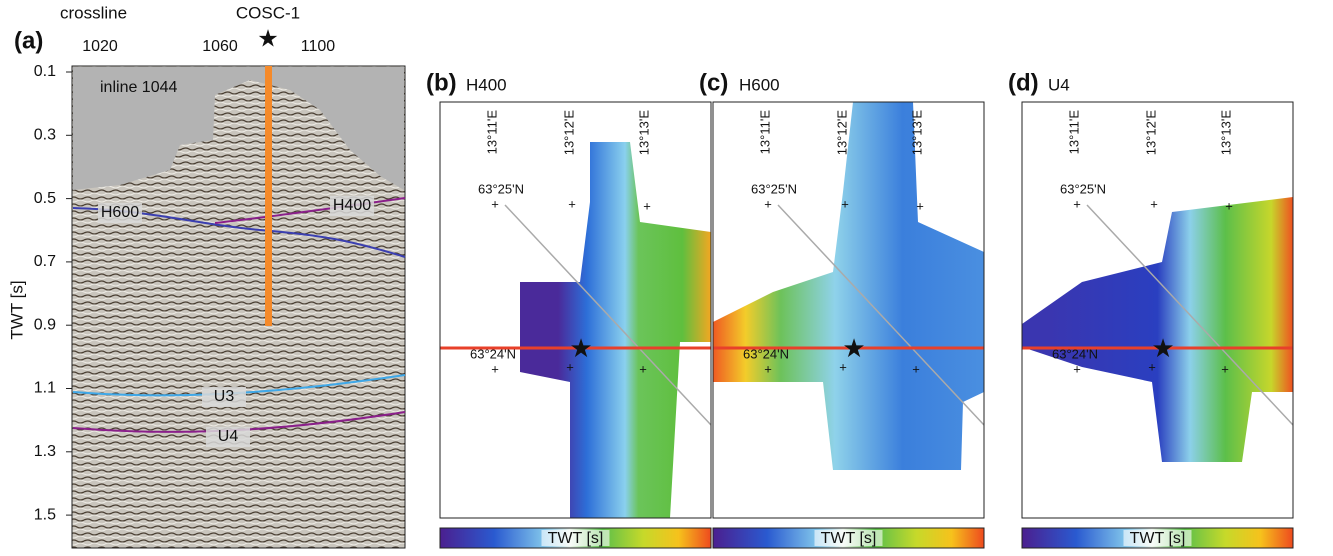  I want to click on horizon-label: U4, so click(228, 436).